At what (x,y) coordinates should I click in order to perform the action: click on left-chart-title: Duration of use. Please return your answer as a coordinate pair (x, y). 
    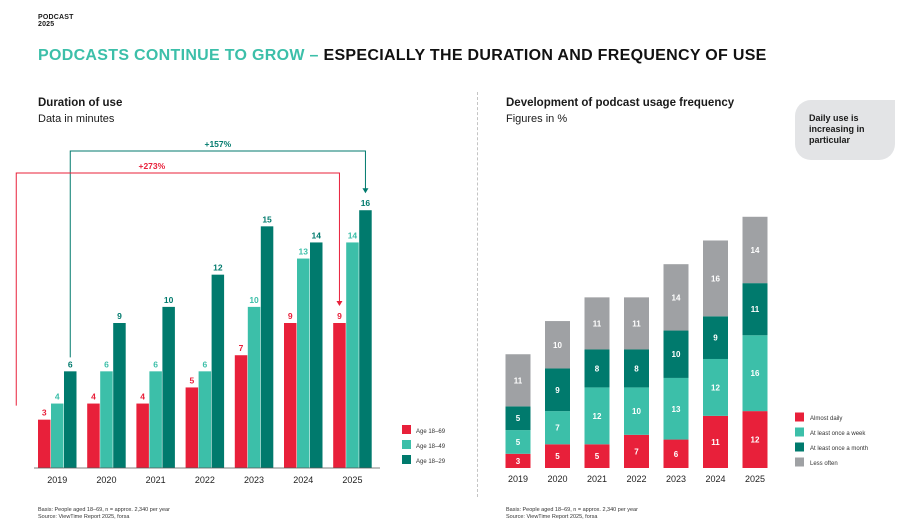
    Looking at the image, I should click on (80, 103).